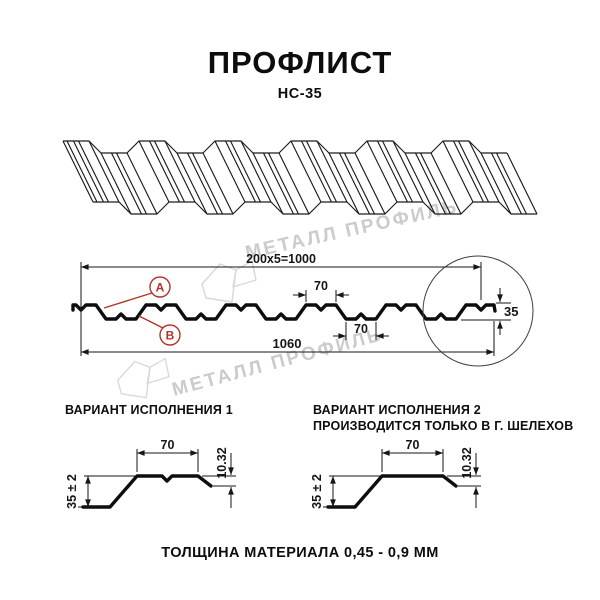 The image size is (600, 600). What do you see at coordinates (443, 425) in the screenshot?
I see `variant-2-subtitle: ПРОИЗВОДИТСЯ ТОЛЬКО В Г. ШЕЛЕХОВ` at bounding box center [443, 425].